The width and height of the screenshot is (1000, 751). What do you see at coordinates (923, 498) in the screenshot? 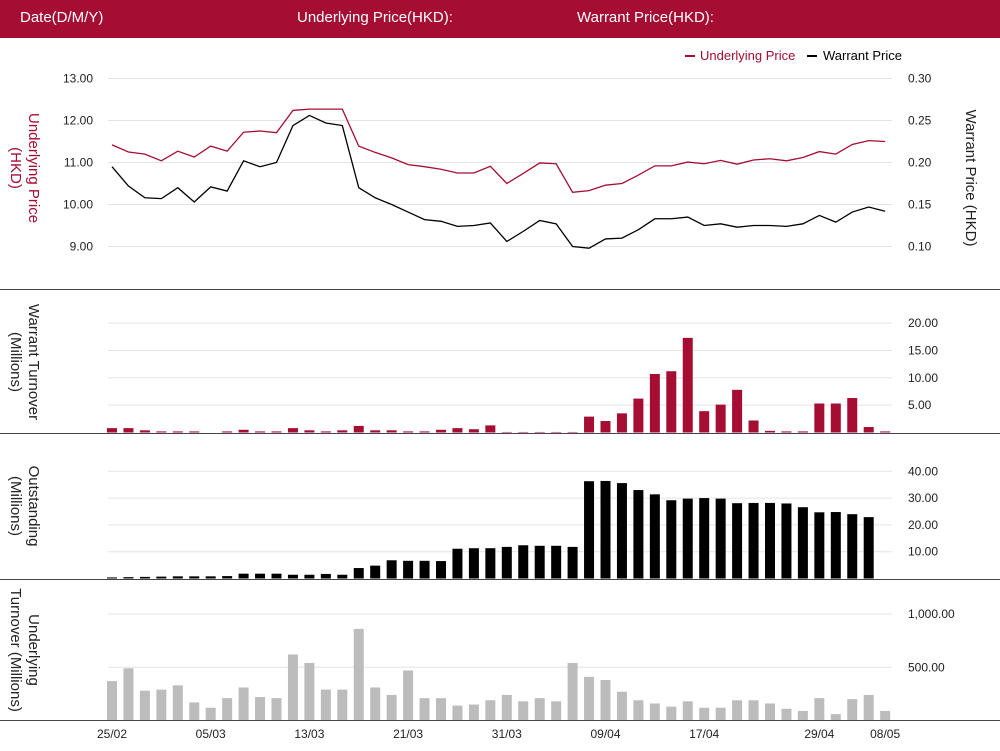
I see `outstanding-tick-label: 30.00` at bounding box center [923, 498].